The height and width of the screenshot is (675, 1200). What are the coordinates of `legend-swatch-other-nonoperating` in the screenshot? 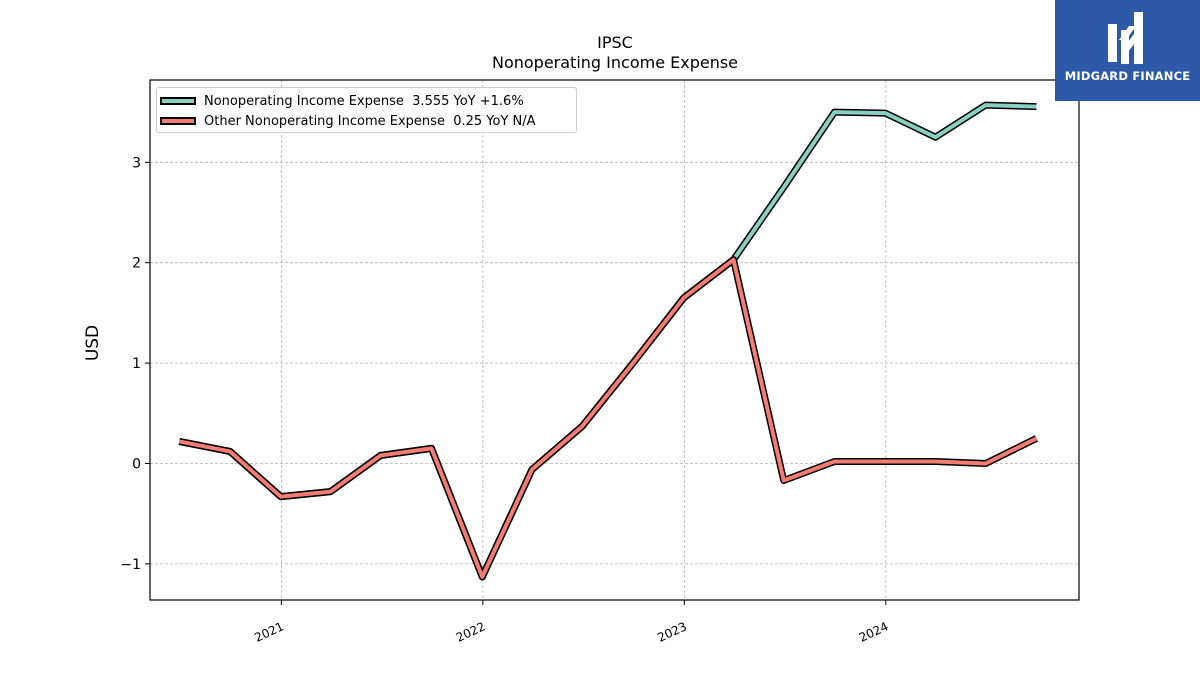 It's located at (178, 121).